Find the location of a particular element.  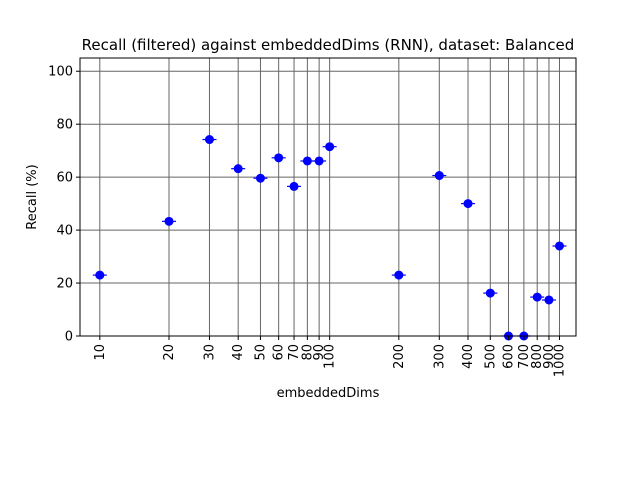

x-tick-label: 300 is located at coordinates (439, 356).